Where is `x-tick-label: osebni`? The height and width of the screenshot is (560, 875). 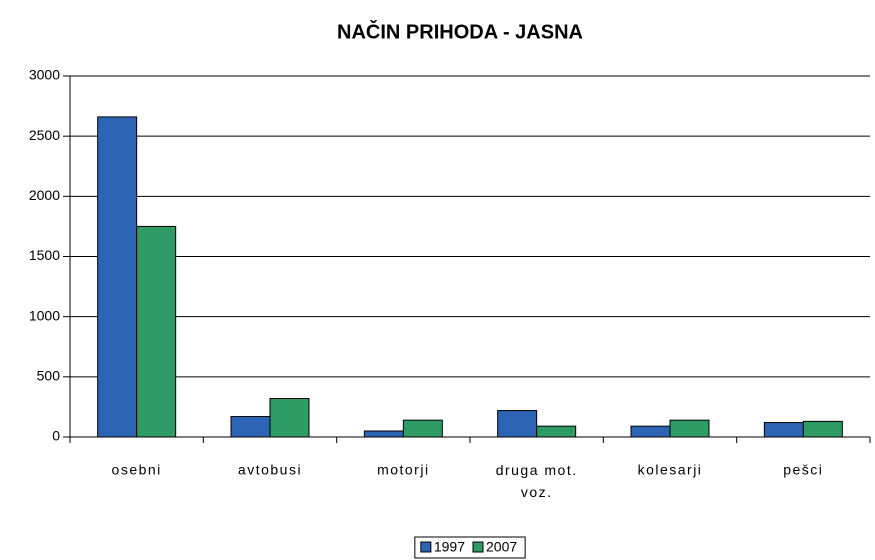
x-tick-label: osebni is located at coordinates (137, 470).